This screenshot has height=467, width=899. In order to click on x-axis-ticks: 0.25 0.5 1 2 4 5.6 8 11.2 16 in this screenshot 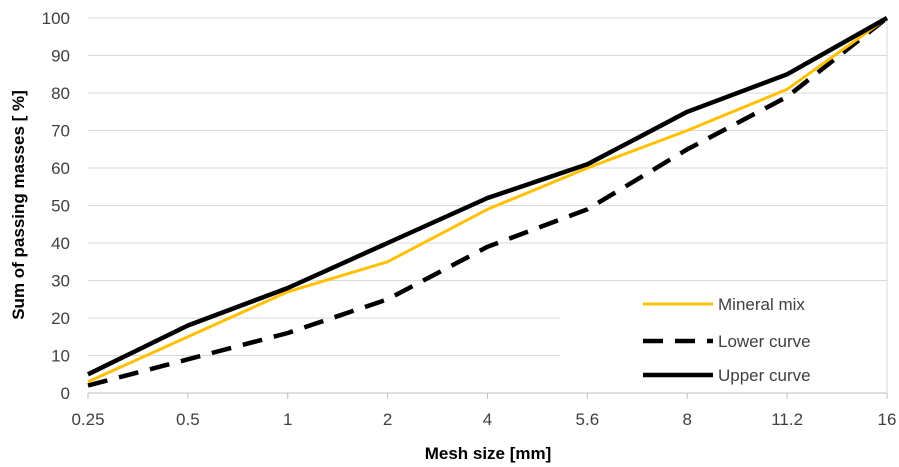, I will do `click(483, 411)`.